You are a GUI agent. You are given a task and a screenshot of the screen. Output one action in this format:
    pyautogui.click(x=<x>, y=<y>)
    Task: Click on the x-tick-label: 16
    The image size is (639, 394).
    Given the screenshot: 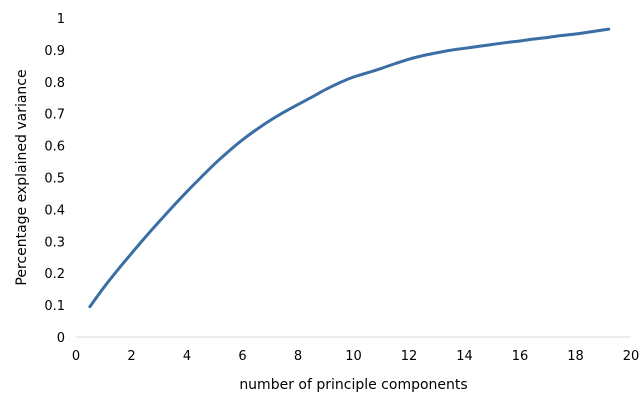 What is the action you would take?
    pyautogui.click(x=520, y=356)
    